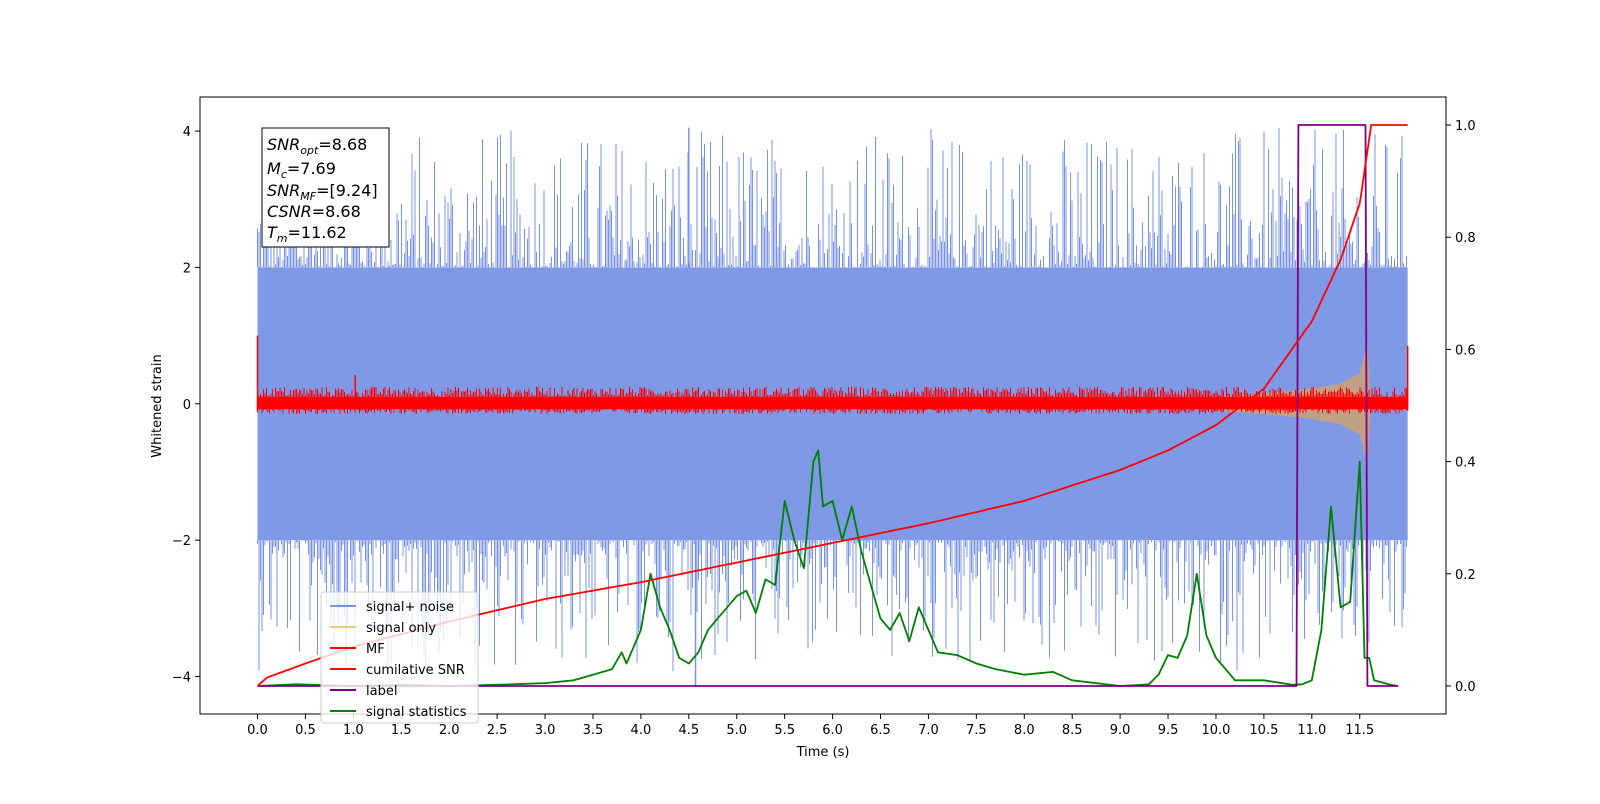 The width and height of the screenshot is (1600, 804). Describe the element at coordinates (736, 730) in the screenshot. I see `x-tick-label: 5.0` at that location.